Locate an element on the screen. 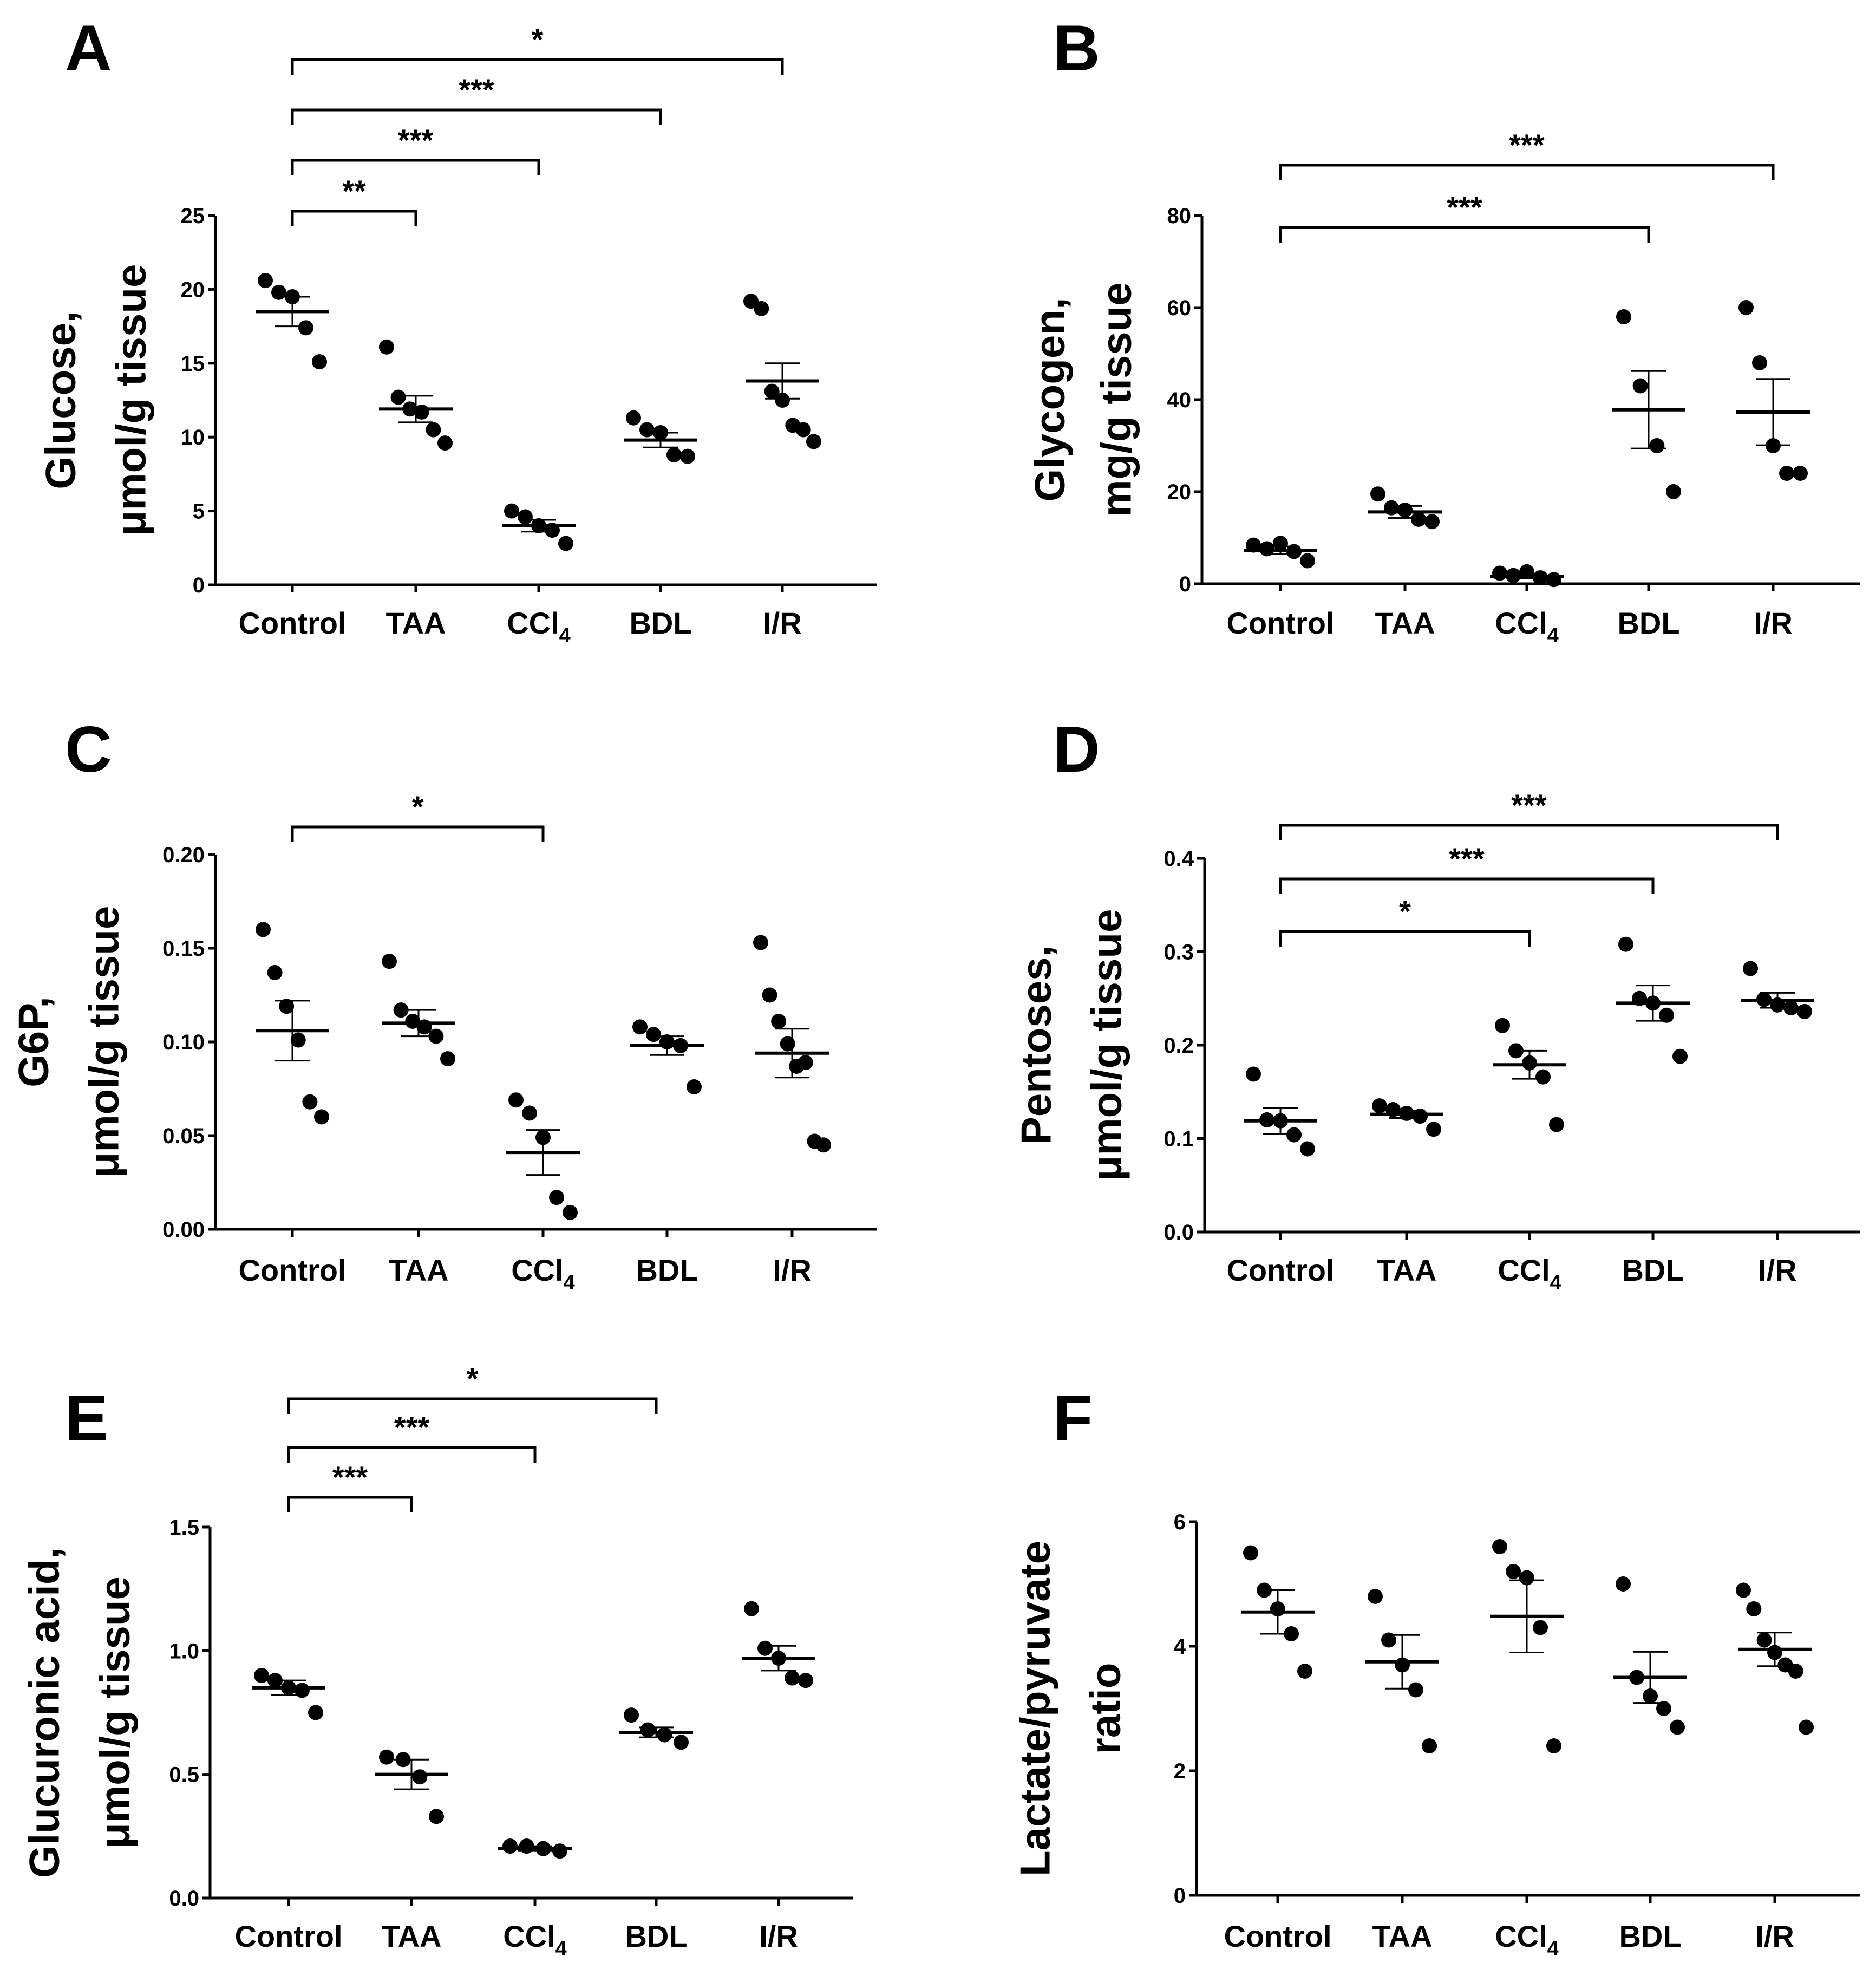 The width and height of the screenshot is (1876, 1969). y-tick-label: 0.2 is located at coordinates (1178, 1046).